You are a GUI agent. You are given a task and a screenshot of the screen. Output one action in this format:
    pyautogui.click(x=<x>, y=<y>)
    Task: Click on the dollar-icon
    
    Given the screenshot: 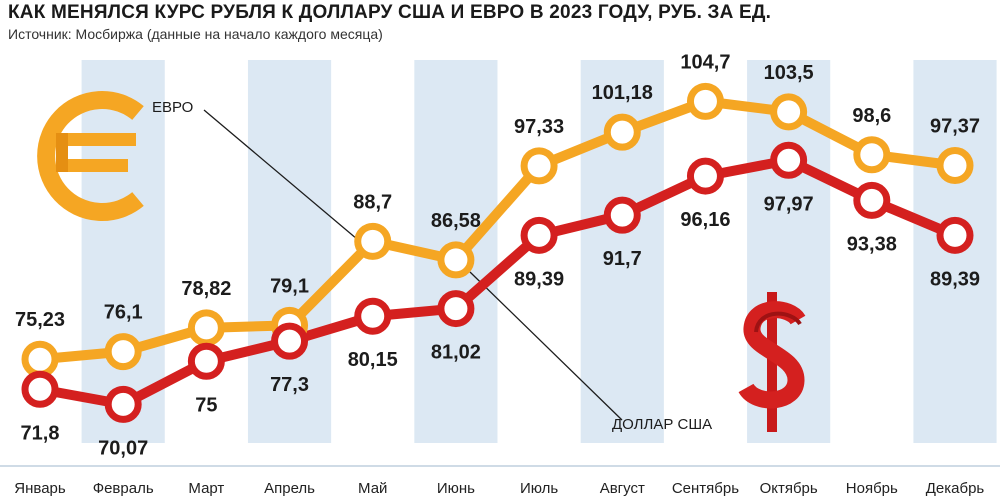 What is the action you would take?
    pyautogui.click(x=772, y=362)
    